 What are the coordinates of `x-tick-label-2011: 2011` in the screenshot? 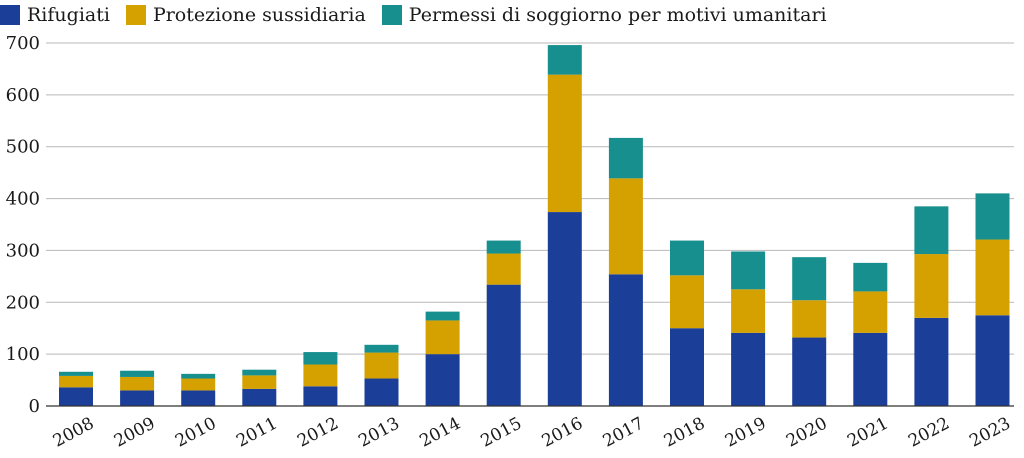 It's located at (257, 433).